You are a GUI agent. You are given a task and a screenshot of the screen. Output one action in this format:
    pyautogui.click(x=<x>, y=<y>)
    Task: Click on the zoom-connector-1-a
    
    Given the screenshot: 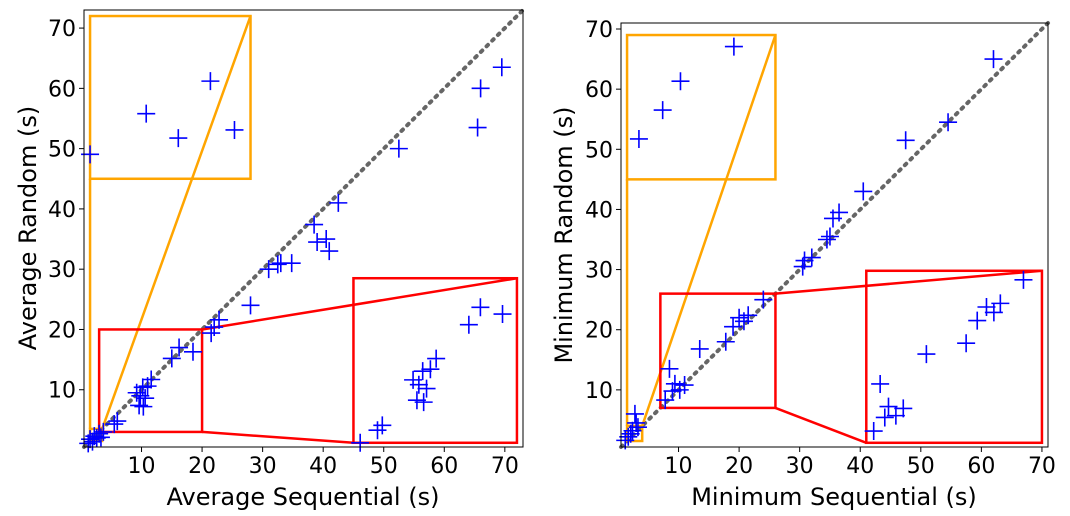 What is the action you would take?
    pyautogui.click(x=909, y=282)
    